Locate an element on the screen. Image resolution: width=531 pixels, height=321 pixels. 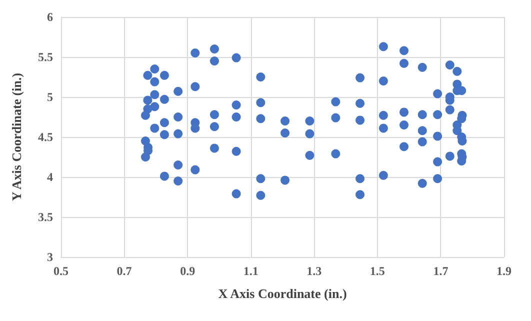
x-axis-title: X Axis Coordinate (in.) is located at coordinates (282, 293).